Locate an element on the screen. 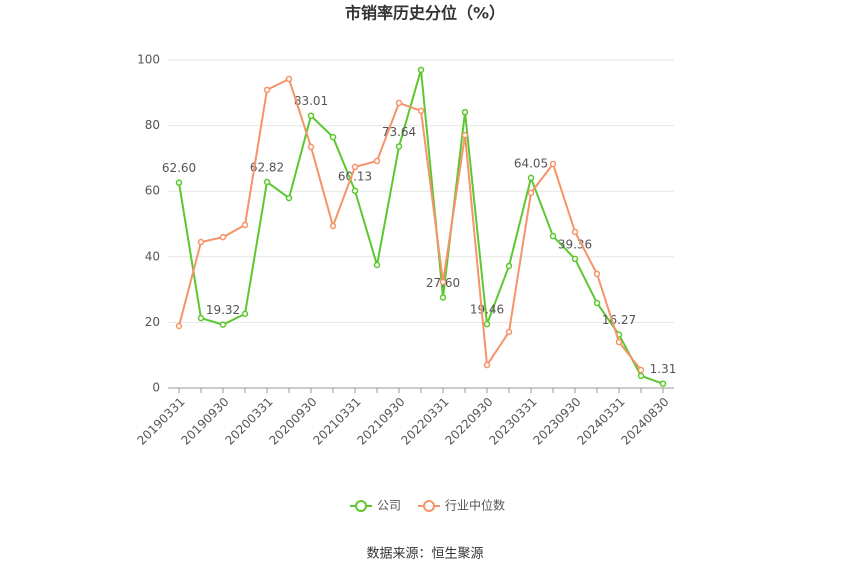 Image resolution: width=850 pixels, height=575 pixels. data-label: 1.31 is located at coordinates (663, 369).